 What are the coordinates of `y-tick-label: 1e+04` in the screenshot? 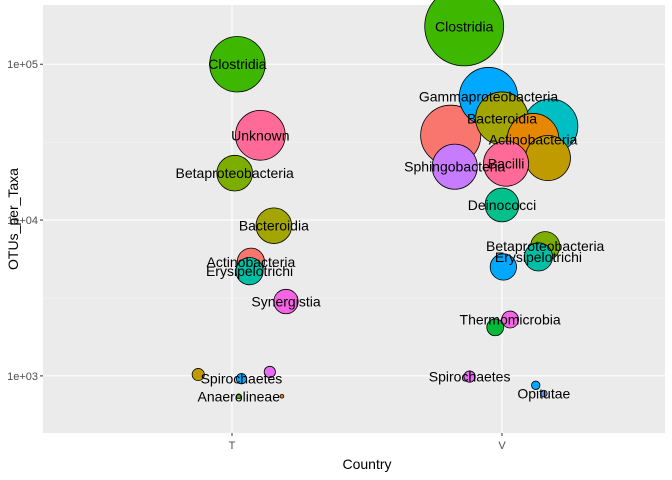 It's located at (22, 221).